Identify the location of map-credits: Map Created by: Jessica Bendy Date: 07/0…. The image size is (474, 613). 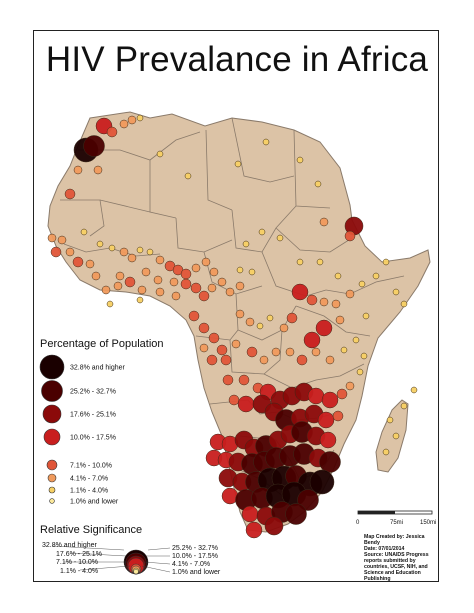
(402, 558).